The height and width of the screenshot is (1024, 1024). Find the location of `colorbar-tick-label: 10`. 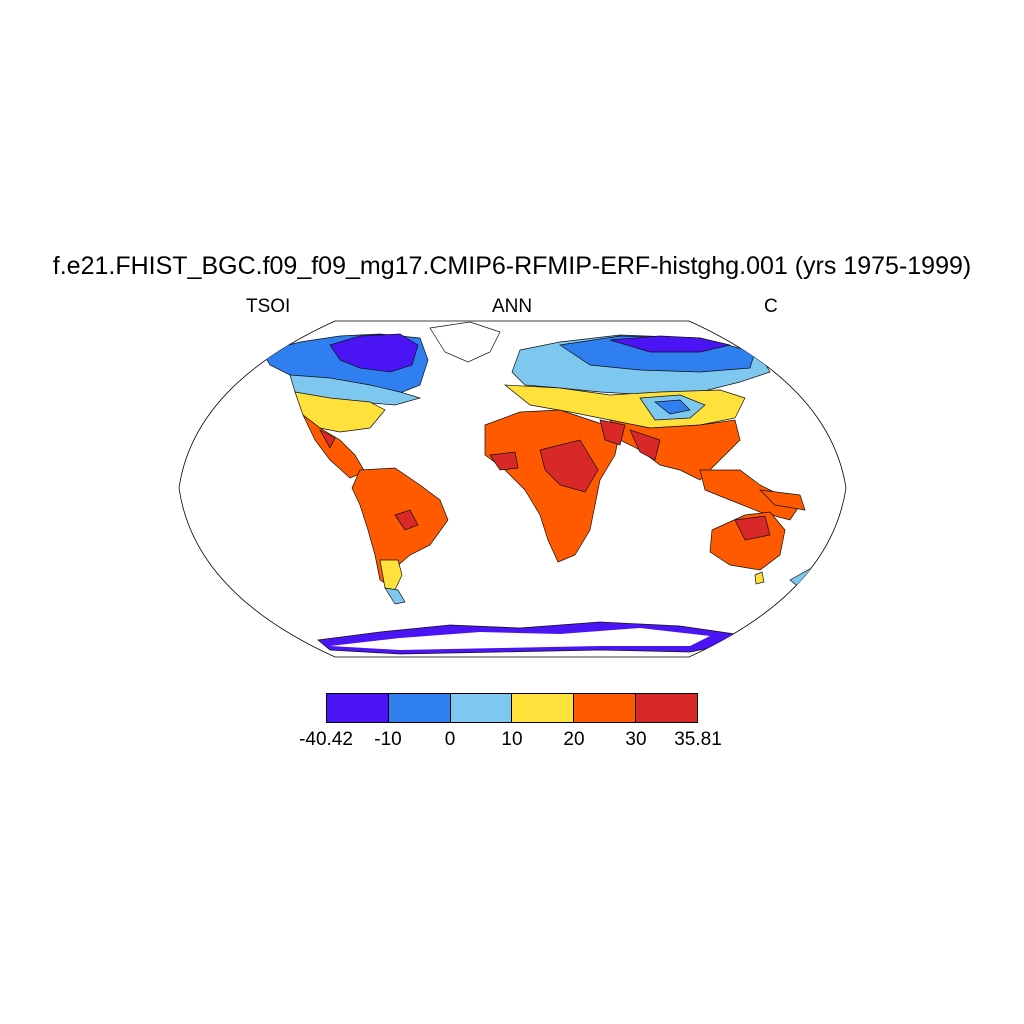

colorbar-tick-label: 10 is located at coordinates (512, 739).